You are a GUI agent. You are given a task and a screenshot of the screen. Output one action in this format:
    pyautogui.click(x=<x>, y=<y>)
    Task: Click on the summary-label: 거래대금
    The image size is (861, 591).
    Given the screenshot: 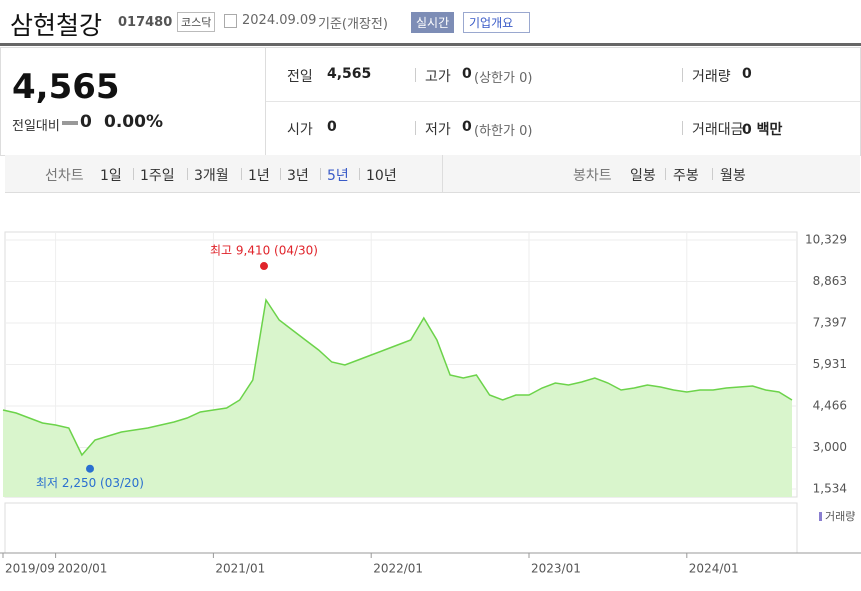 What is the action you would take?
    pyautogui.click(x=718, y=130)
    